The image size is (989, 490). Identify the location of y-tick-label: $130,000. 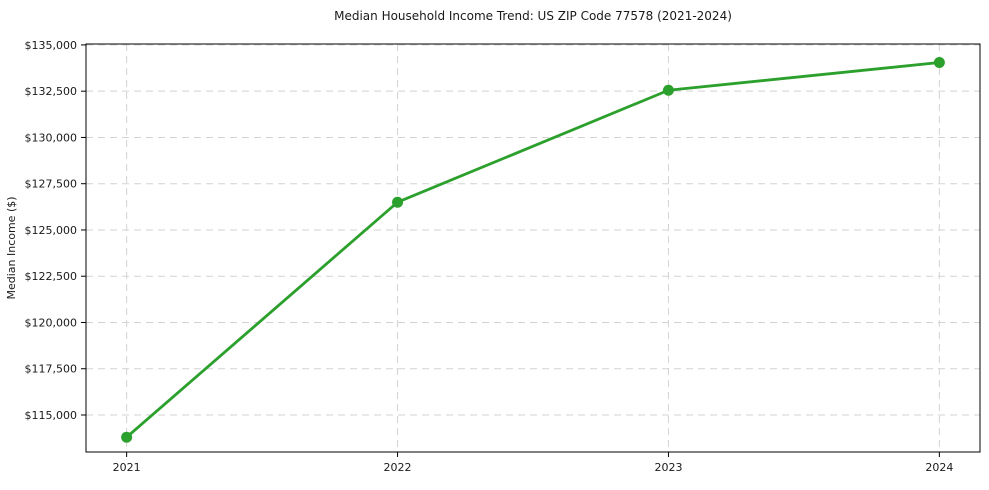
(51, 137).